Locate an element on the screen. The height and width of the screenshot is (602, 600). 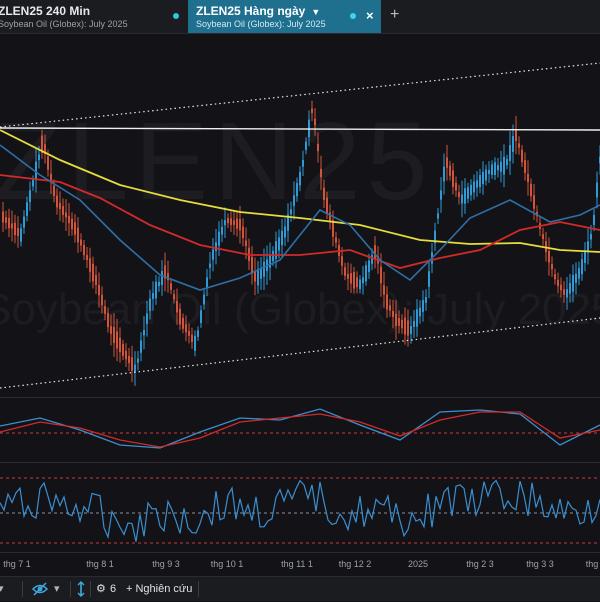
caret-down-icon: ▼ is located at coordinates (316, 12).